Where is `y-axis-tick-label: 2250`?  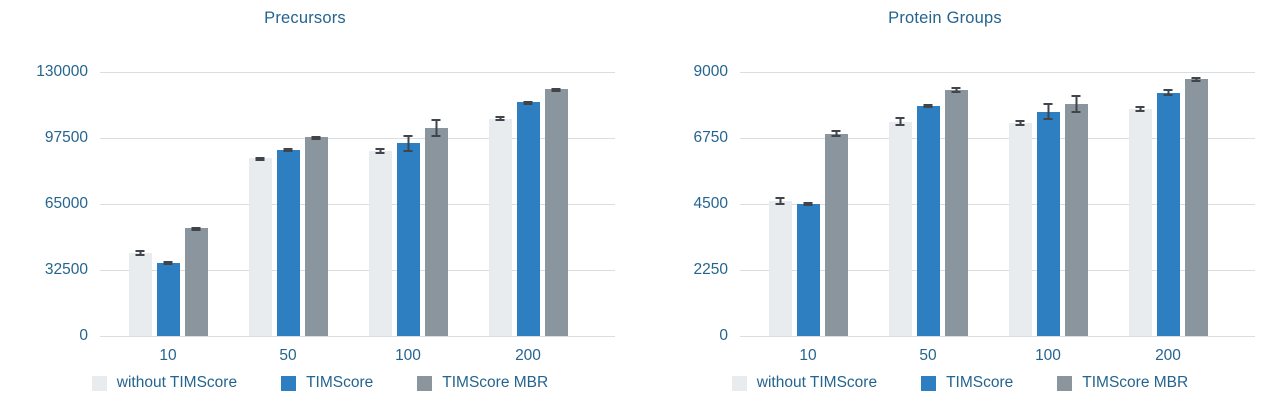 y-axis-tick-label: 2250 is located at coordinates (710, 269).